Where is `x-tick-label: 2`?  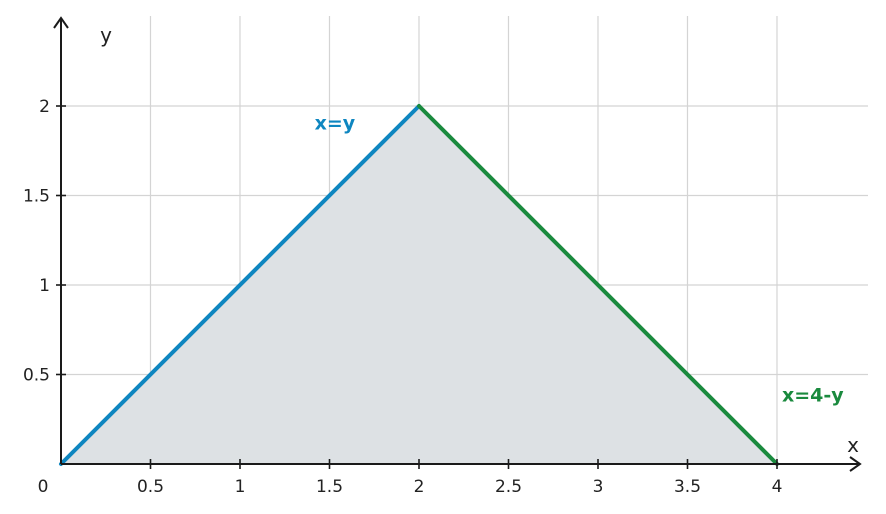
x-tick-label: 2 is located at coordinates (419, 487).